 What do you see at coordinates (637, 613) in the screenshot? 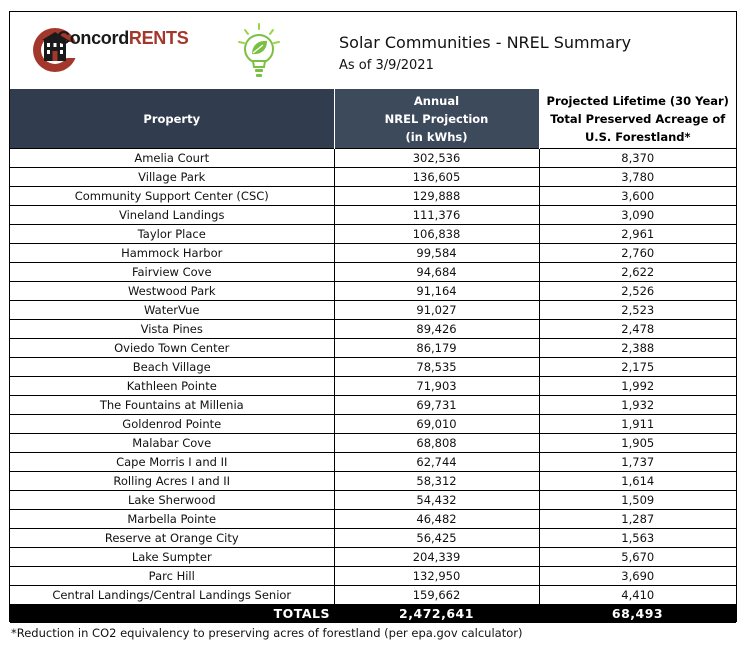
I see `totals-acres: 68,493` at bounding box center [637, 613].